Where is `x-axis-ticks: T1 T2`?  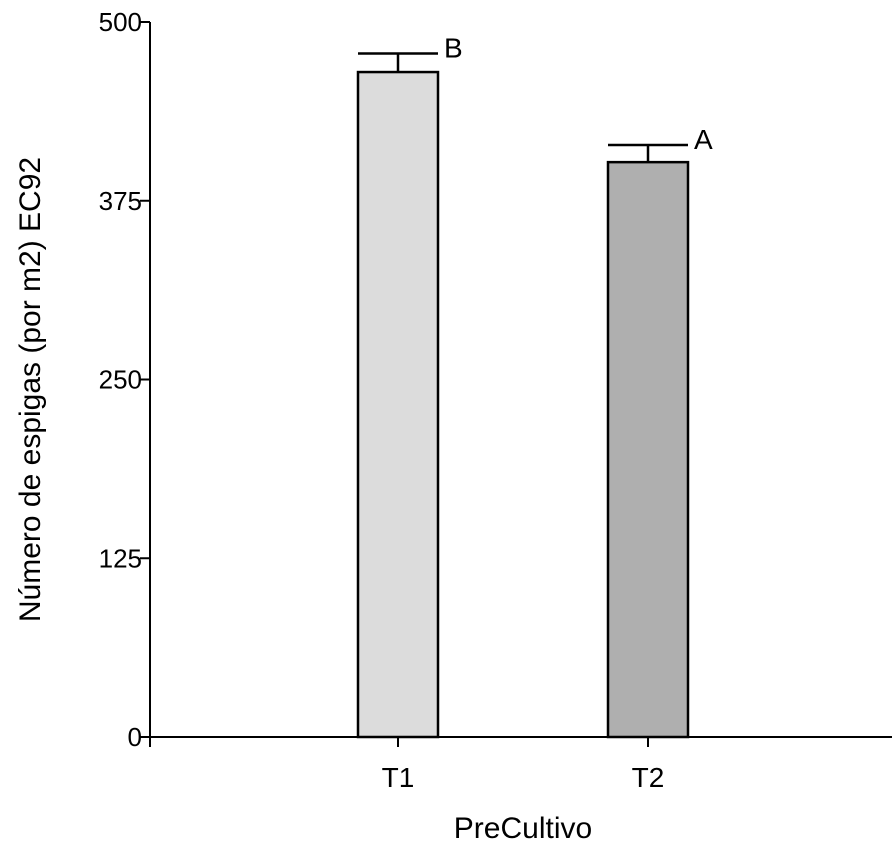
x-axis-ticks: T1 T2 is located at coordinates (523, 765).